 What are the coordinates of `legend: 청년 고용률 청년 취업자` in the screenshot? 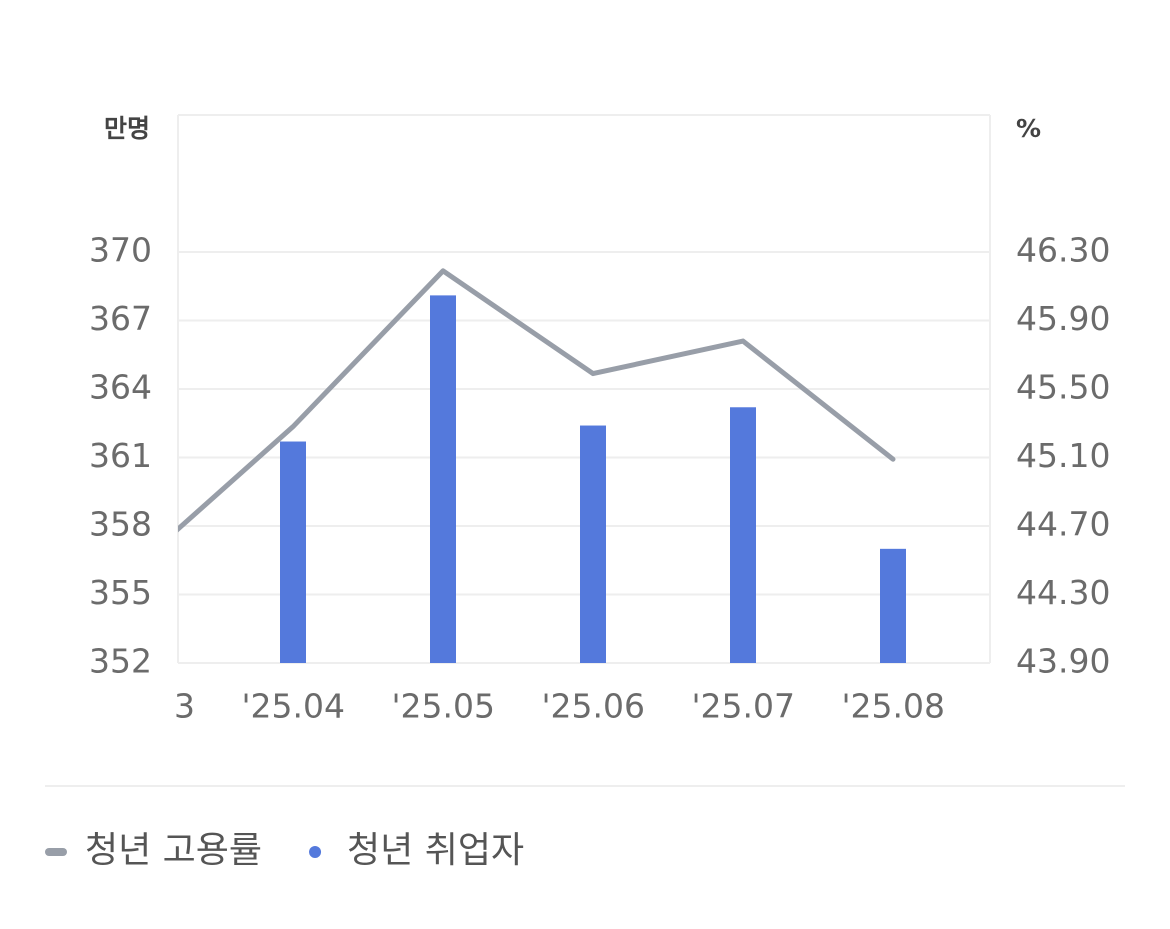 It's located at (284, 850).